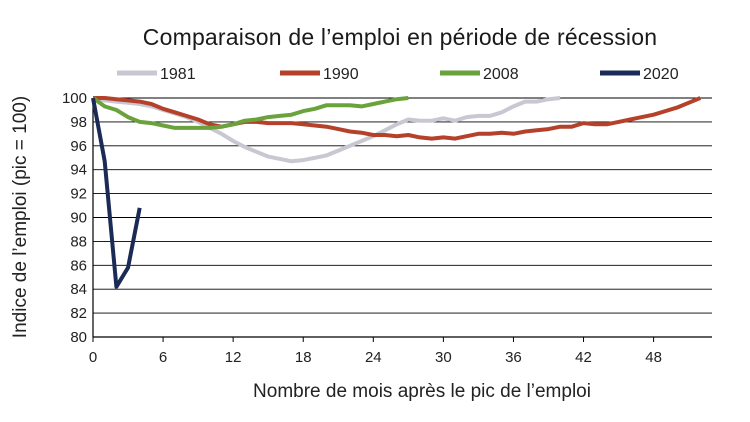 The width and height of the screenshot is (750, 422). I want to click on y-tick-label-86: 86, so click(78, 265).